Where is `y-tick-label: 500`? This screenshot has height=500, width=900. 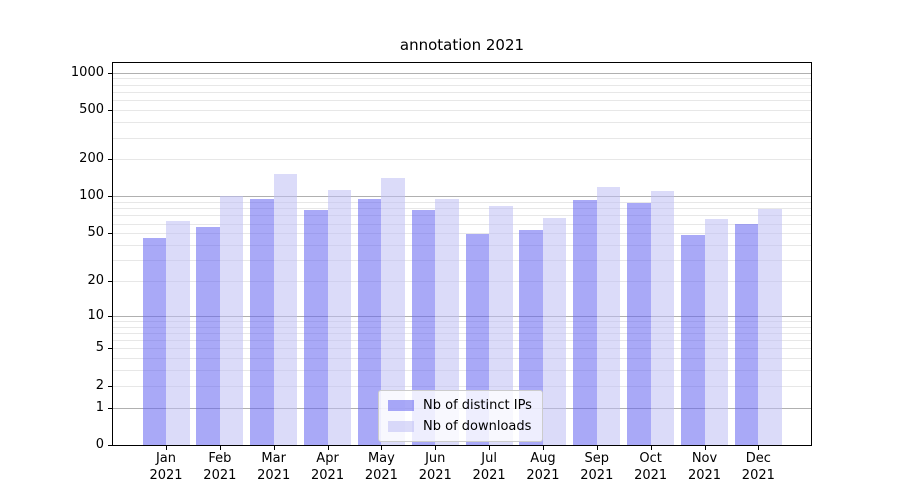 y-tick-label: 500 is located at coordinates (91, 110).